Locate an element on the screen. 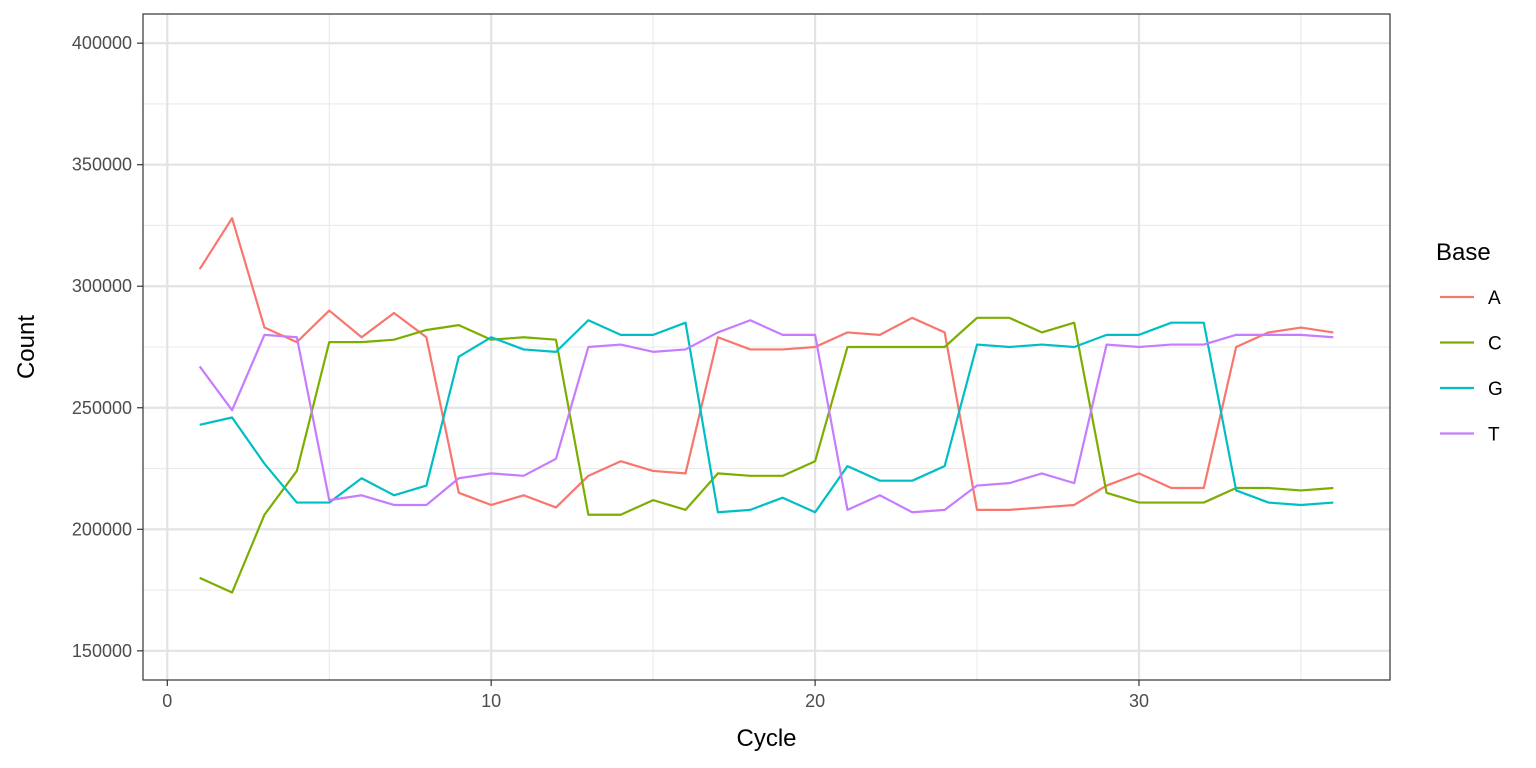 This screenshot has width=1536, height=768. y-tick-label: 200000 is located at coordinates (102, 529).